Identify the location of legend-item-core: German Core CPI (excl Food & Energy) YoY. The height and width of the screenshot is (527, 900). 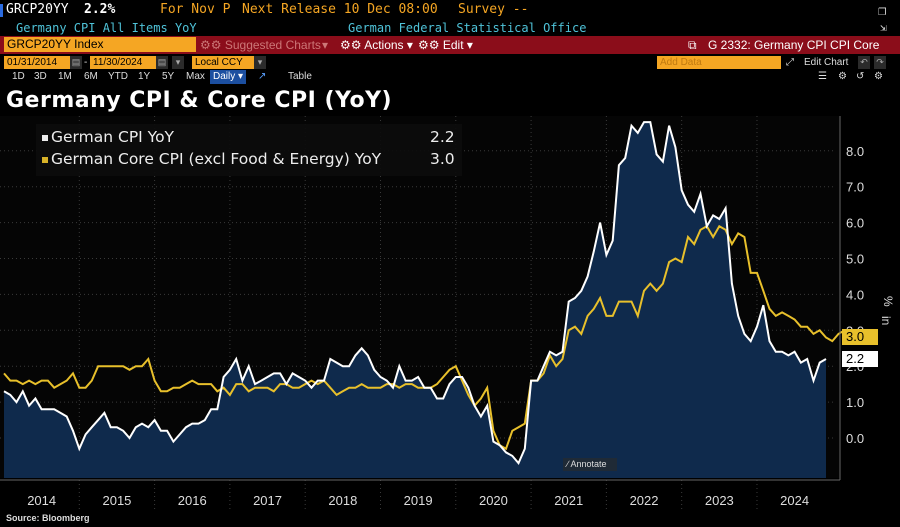
(211, 159).